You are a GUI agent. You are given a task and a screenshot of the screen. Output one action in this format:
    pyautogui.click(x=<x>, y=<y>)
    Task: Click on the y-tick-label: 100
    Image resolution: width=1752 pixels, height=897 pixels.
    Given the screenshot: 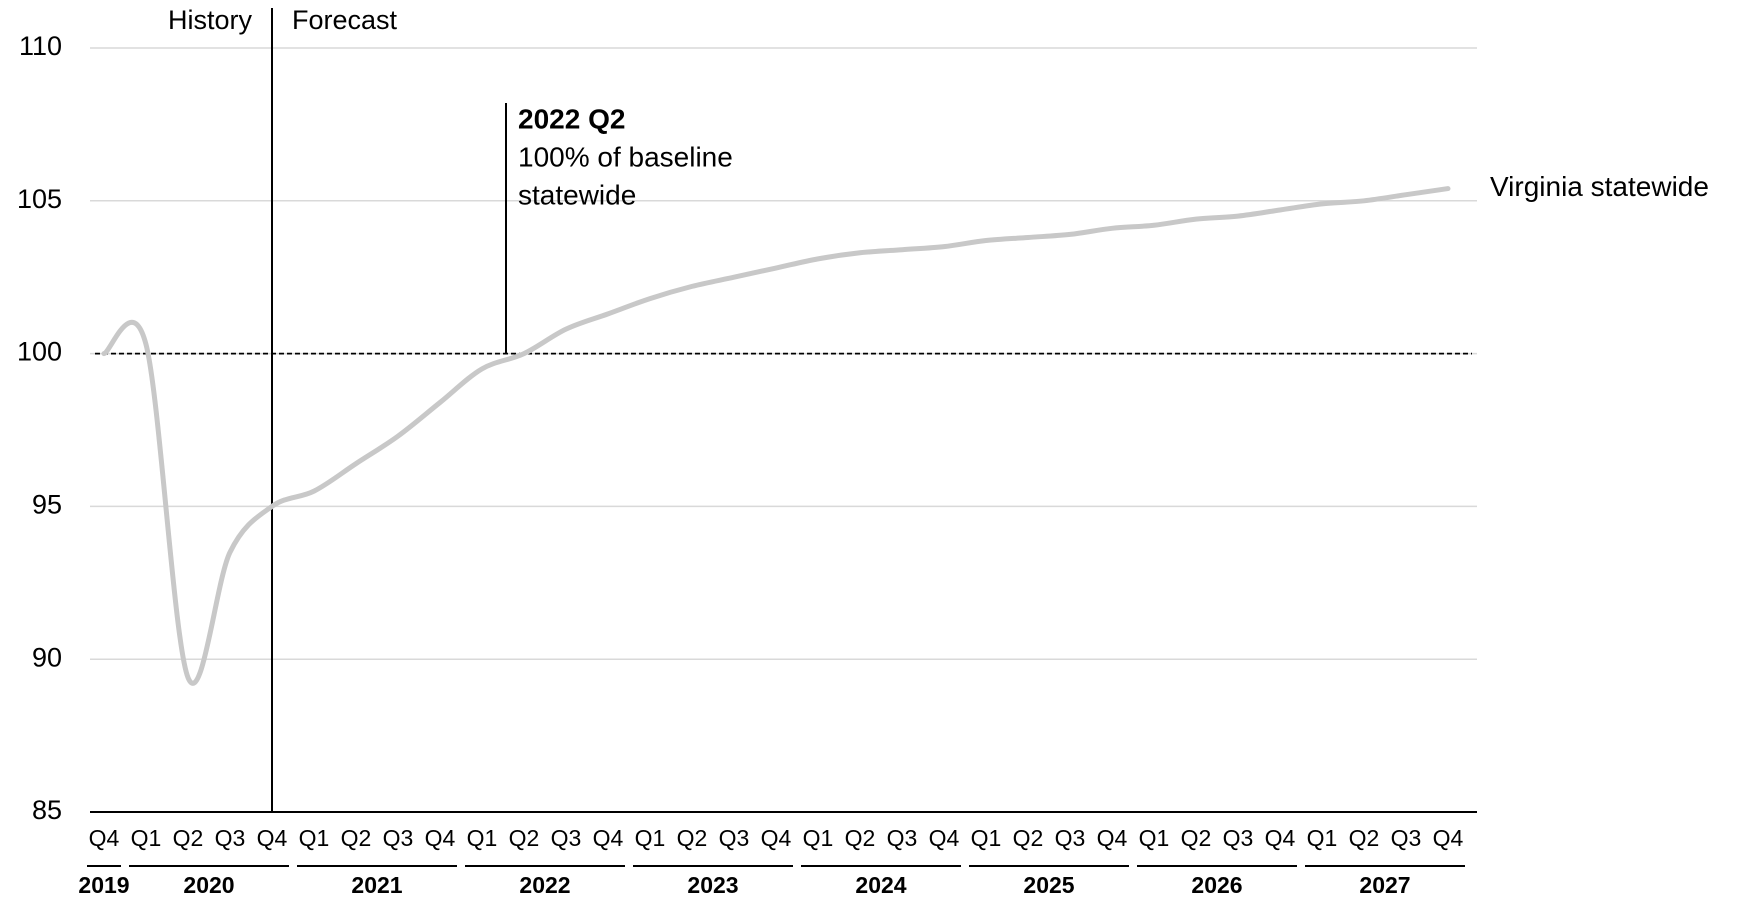 What is the action you would take?
    pyautogui.click(x=39, y=352)
    